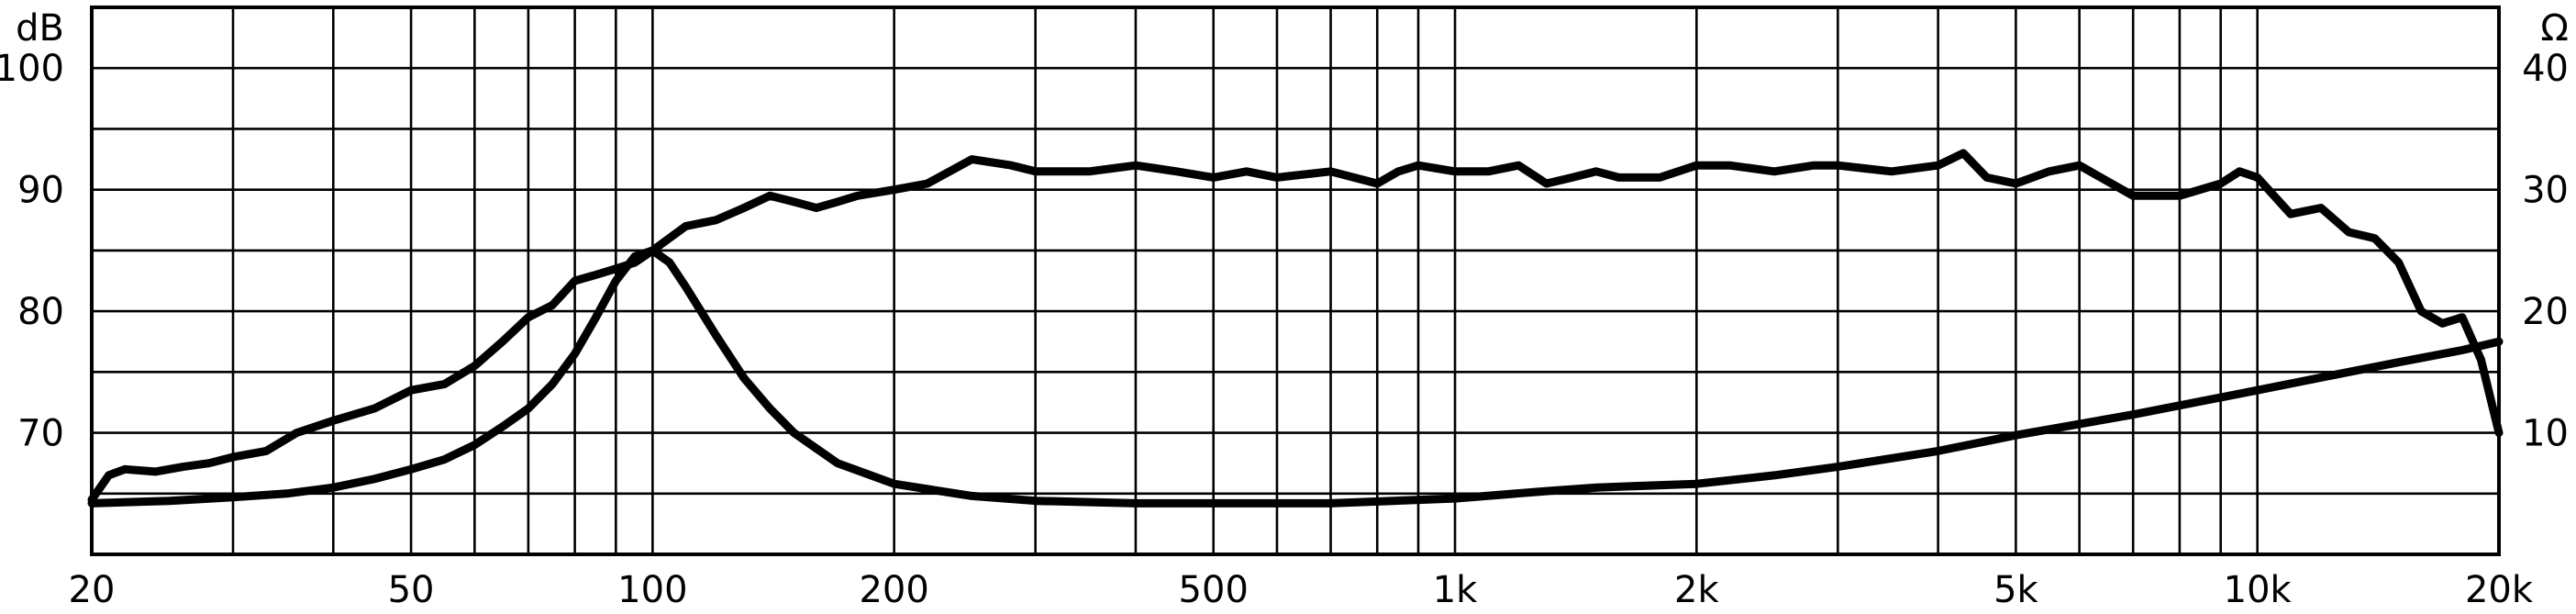  What do you see at coordinates (92, 589) in the screenshot?
I see `x-tick-label: 20` at bounding box center [92, 589].